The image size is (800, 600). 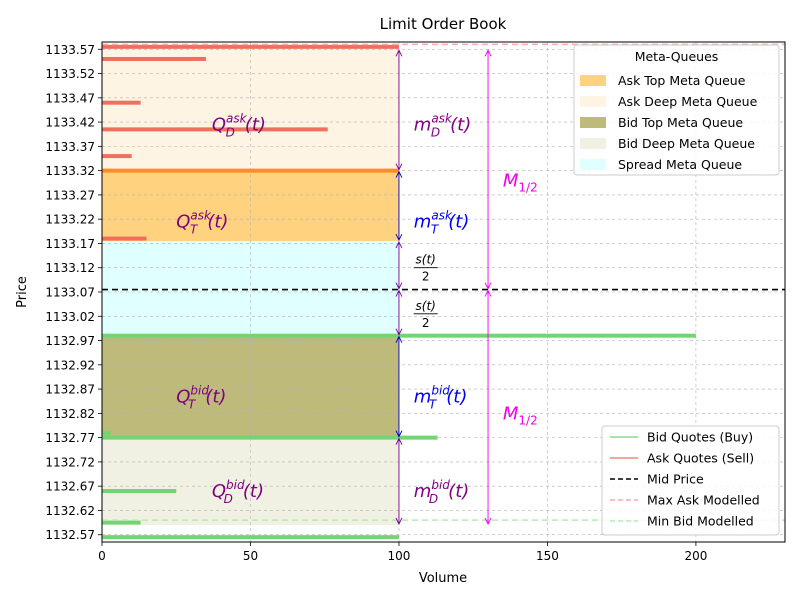 What do you see at coordinates (547, 556) in the screenshot?
I see `x-tick-label: 150` at bounding box center [547, 556].